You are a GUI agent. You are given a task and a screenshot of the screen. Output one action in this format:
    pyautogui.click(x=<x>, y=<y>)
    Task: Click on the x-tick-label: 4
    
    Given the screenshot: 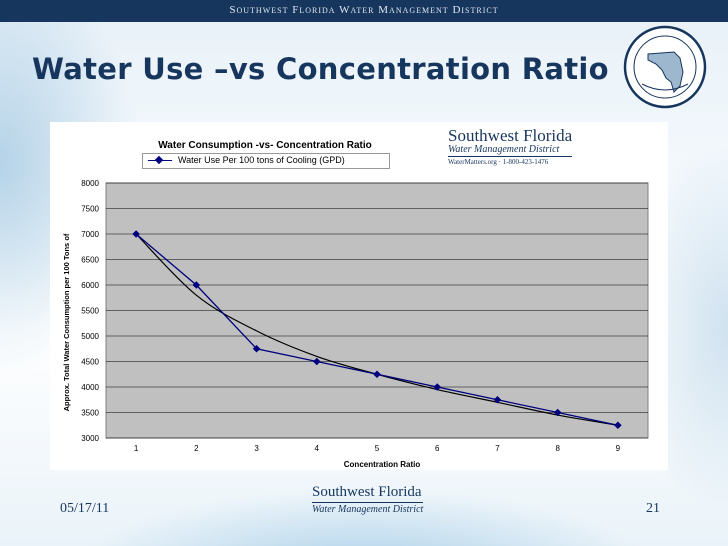 What is the action you would take?
    pyautogui.click(x=317, y=448)
    